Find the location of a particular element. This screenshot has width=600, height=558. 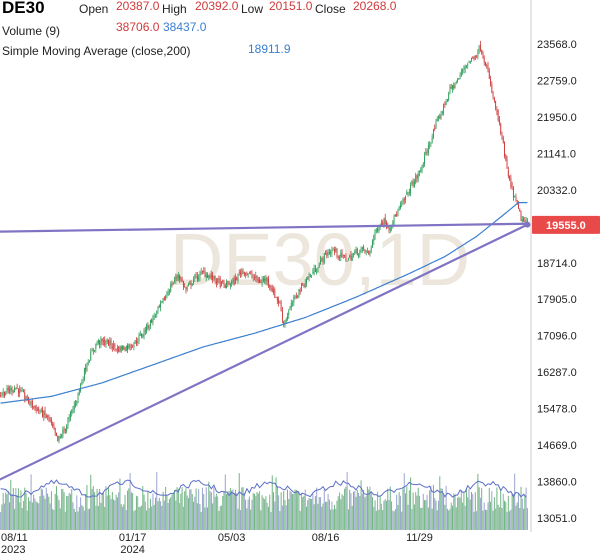

volume-average-line is located at coordinates (263, 488).